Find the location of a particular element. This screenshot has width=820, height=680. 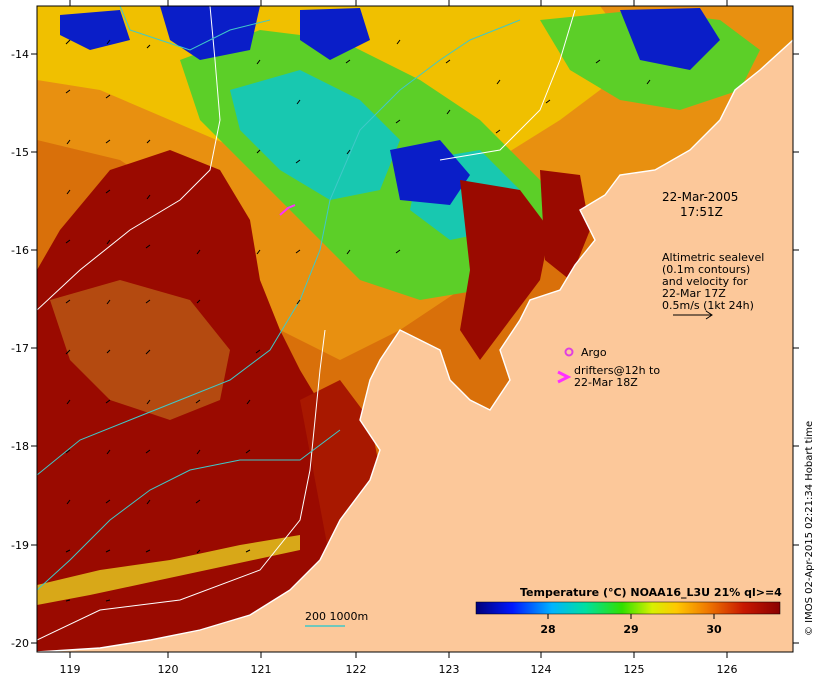

sealevel-note-line: 0.5m/s (1kt 24h) is located at coordinates (708, 305).